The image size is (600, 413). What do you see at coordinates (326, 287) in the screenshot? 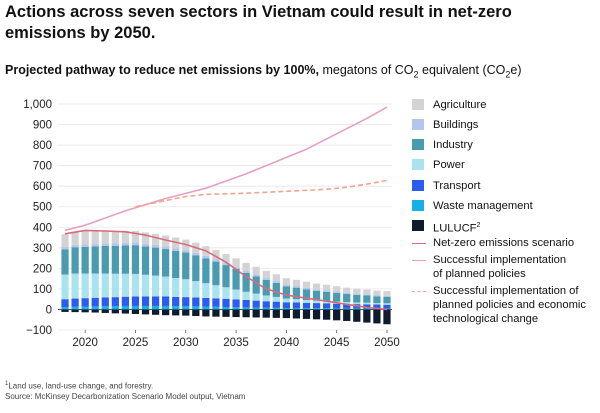
I see `bar-agriculture-2044` at bounding box center [326, 287].